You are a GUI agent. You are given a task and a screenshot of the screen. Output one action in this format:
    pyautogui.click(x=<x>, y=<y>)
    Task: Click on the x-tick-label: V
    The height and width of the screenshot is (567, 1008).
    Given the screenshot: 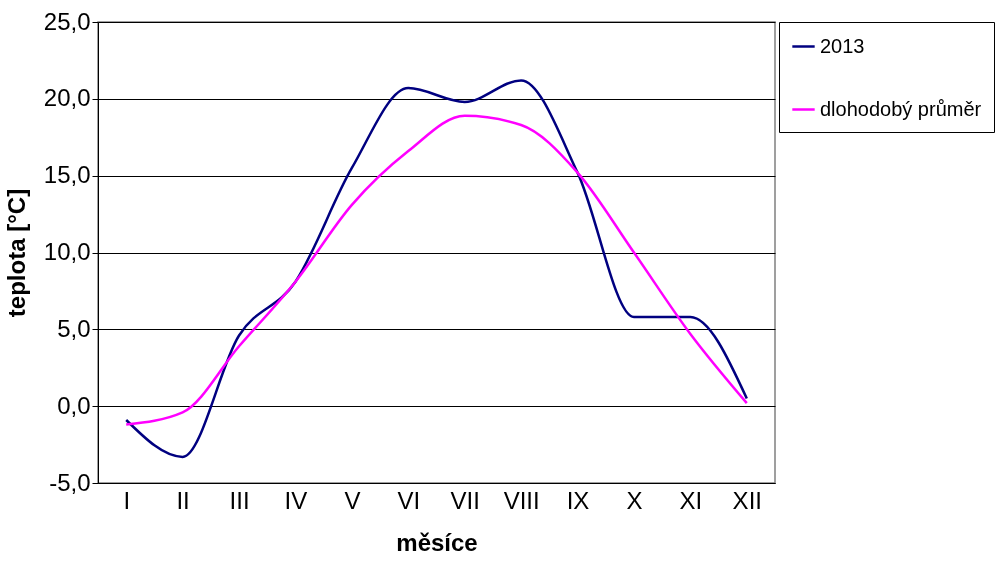 What is the action you would take?
    pyautogui.click(x=352, y=500)
    